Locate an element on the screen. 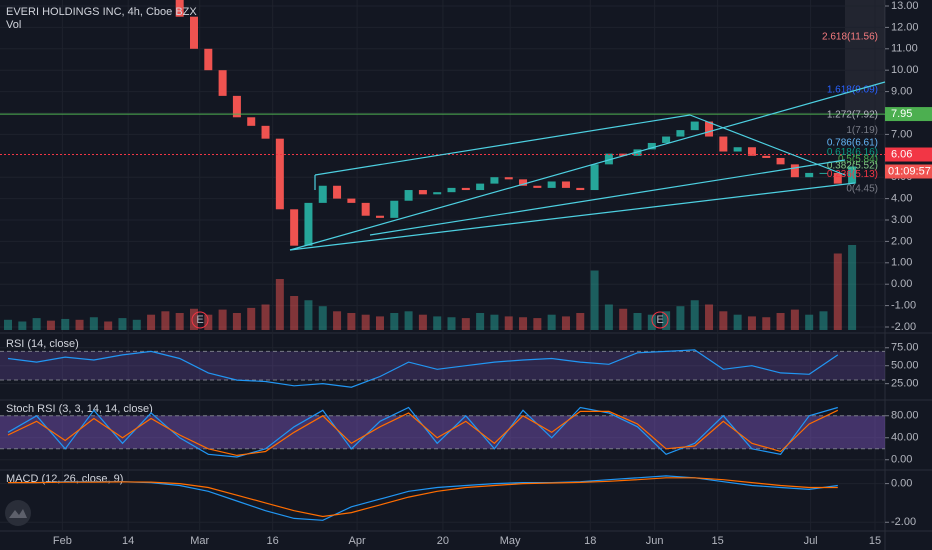 The image size is (932, 550). logo-icon is located at coordinates (18, 513).